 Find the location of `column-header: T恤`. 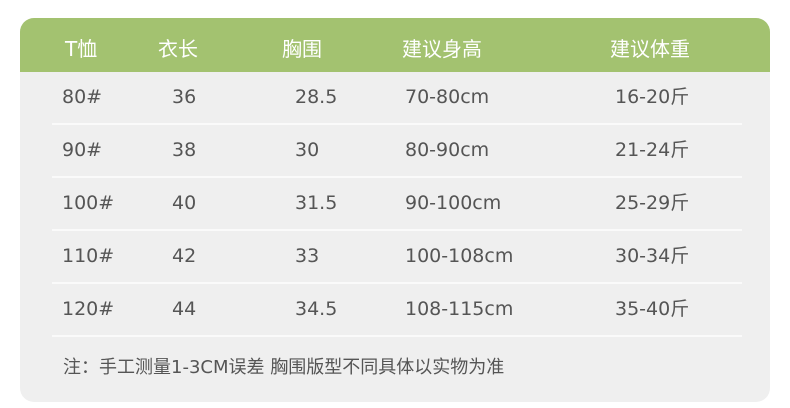

column-header: T恤 is located at coordinates (81, 49).